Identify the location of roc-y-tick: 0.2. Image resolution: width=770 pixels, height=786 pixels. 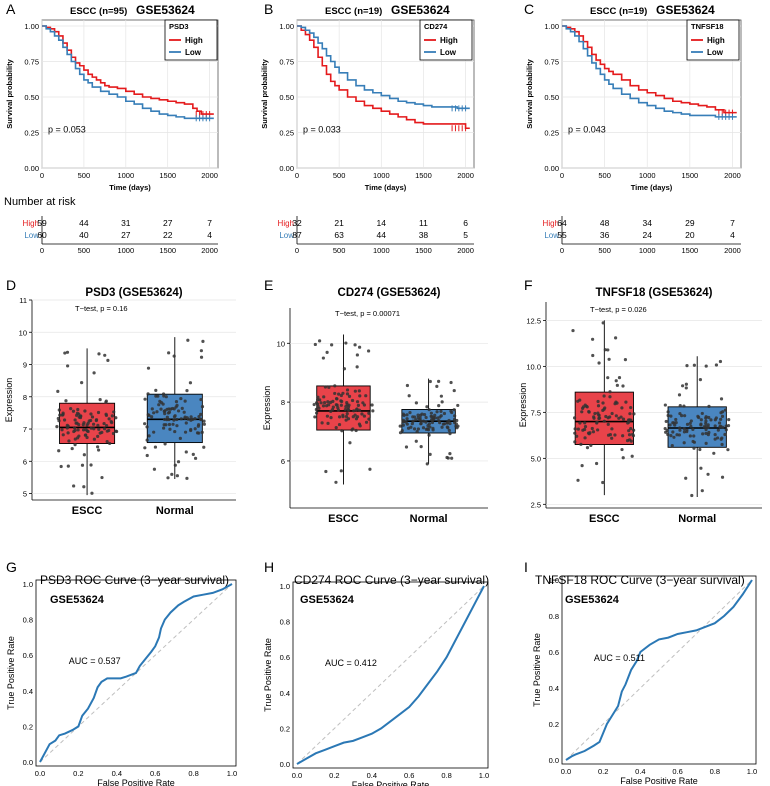
(28, 726).